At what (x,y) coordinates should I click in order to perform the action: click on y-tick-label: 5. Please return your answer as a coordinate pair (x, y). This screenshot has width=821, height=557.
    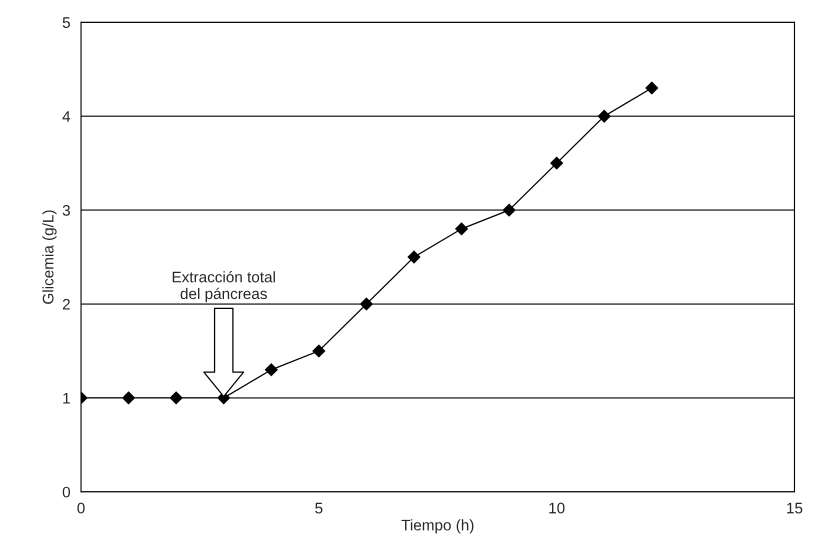
    Looking at the image, I should click on (66, 22).